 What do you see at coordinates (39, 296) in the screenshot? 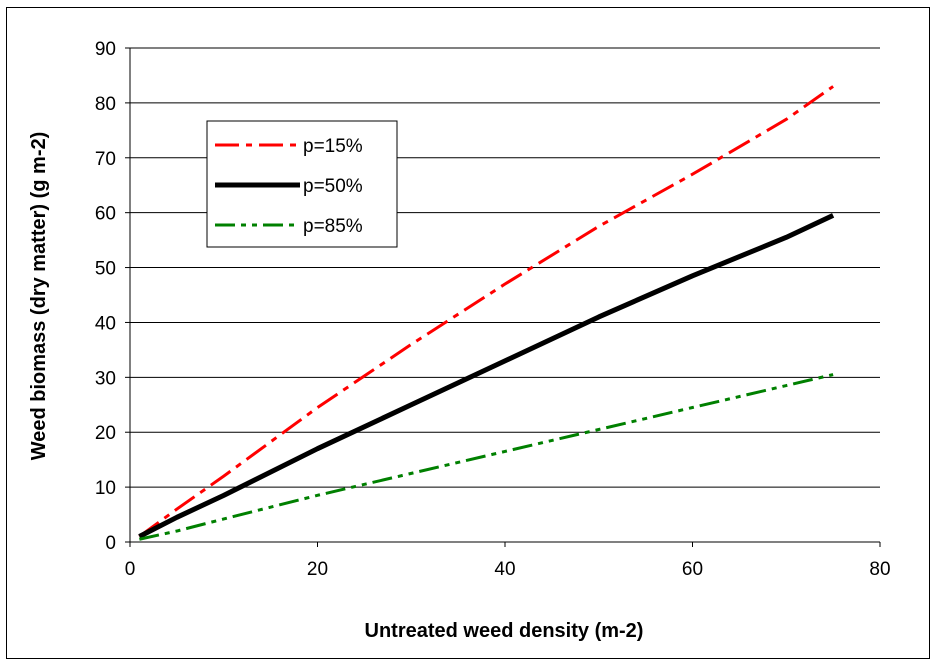
I see `y-axis-title: Weed biomass (dry matter) (g m-2)` at bounding box center [39, 296].